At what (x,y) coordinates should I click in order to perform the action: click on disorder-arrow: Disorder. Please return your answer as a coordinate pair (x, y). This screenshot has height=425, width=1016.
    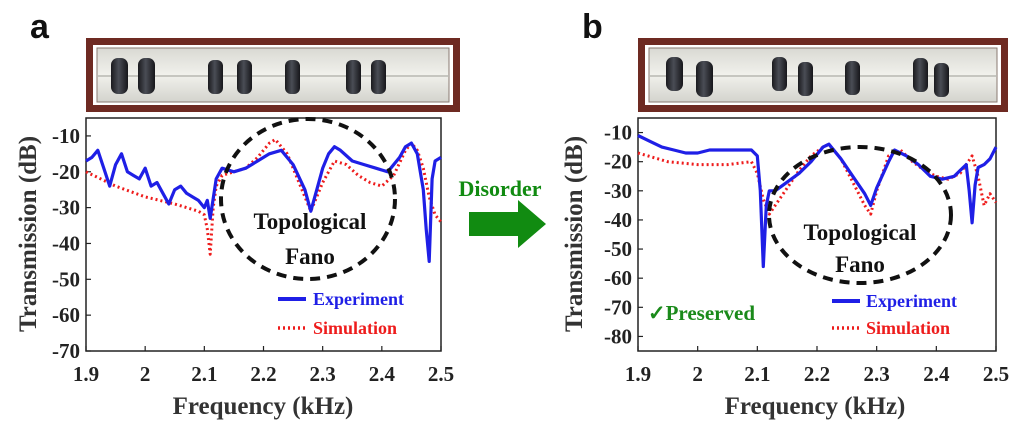
    Looking at the image, I should click on (502, 212).